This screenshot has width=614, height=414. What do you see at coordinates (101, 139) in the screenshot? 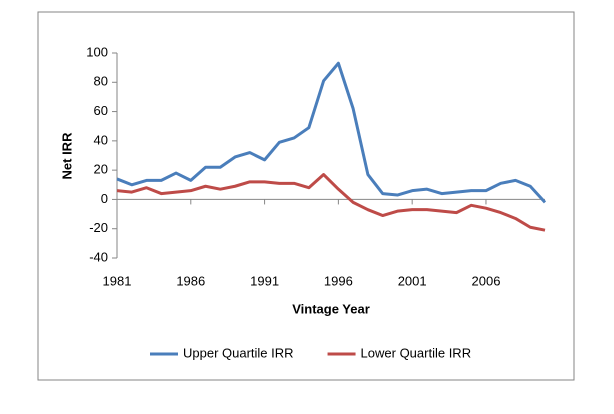
I see `y-tick-label: 40` at bounding box center [101, 139].